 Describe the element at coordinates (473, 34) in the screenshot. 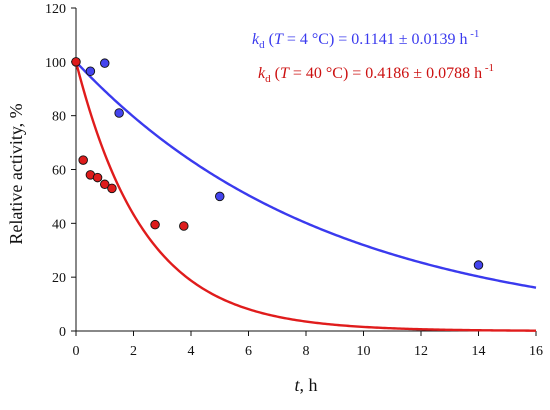

I see `annotation-4c-unit-exponent: -1` at that location.